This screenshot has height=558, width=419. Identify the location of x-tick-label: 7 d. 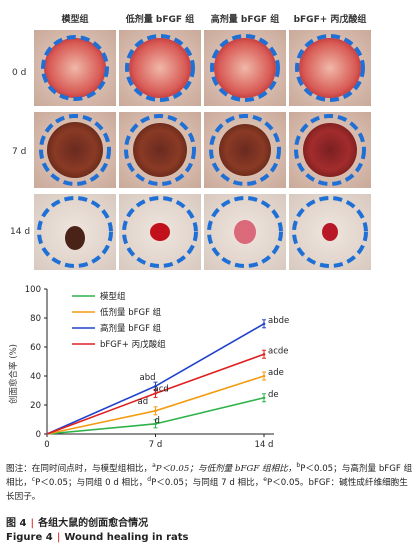
(156, 445).